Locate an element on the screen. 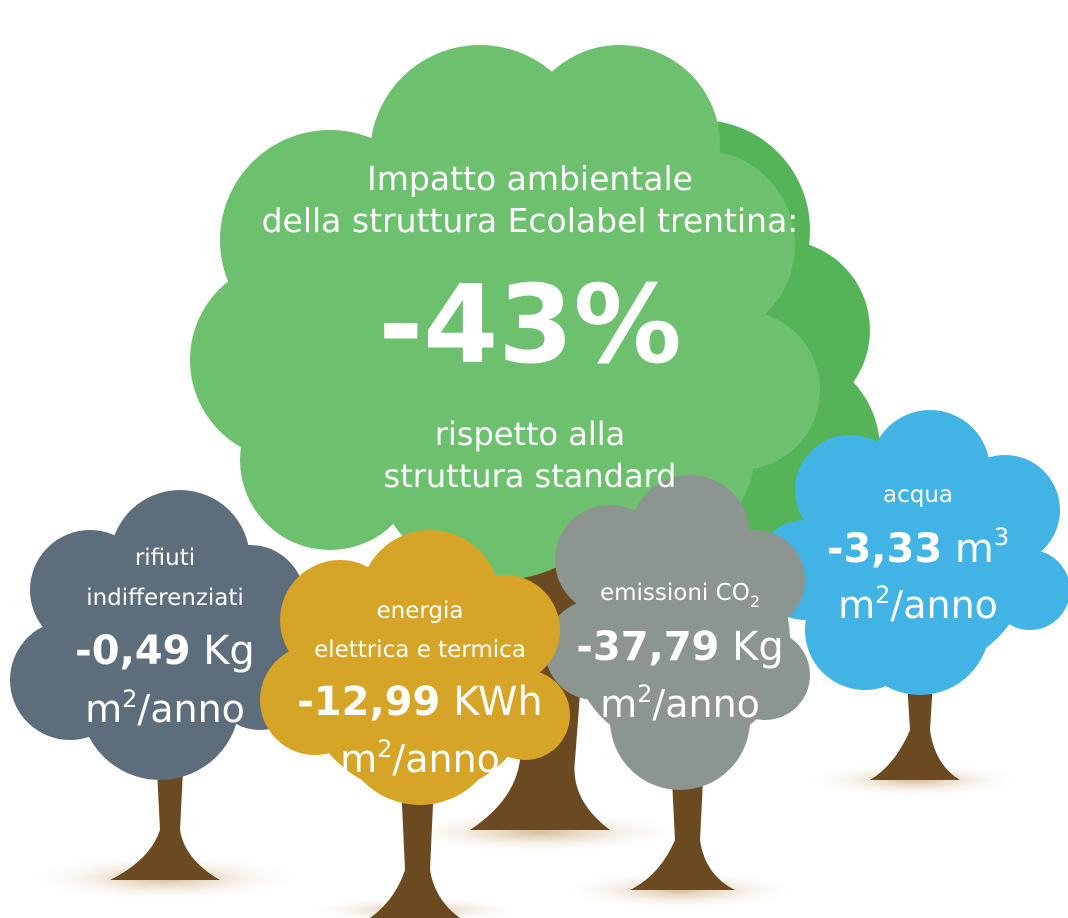 This screenshot has height=918, width=1068. main-line2: della struttura Ecolabel trentina: is located at coordinates (530, 220).